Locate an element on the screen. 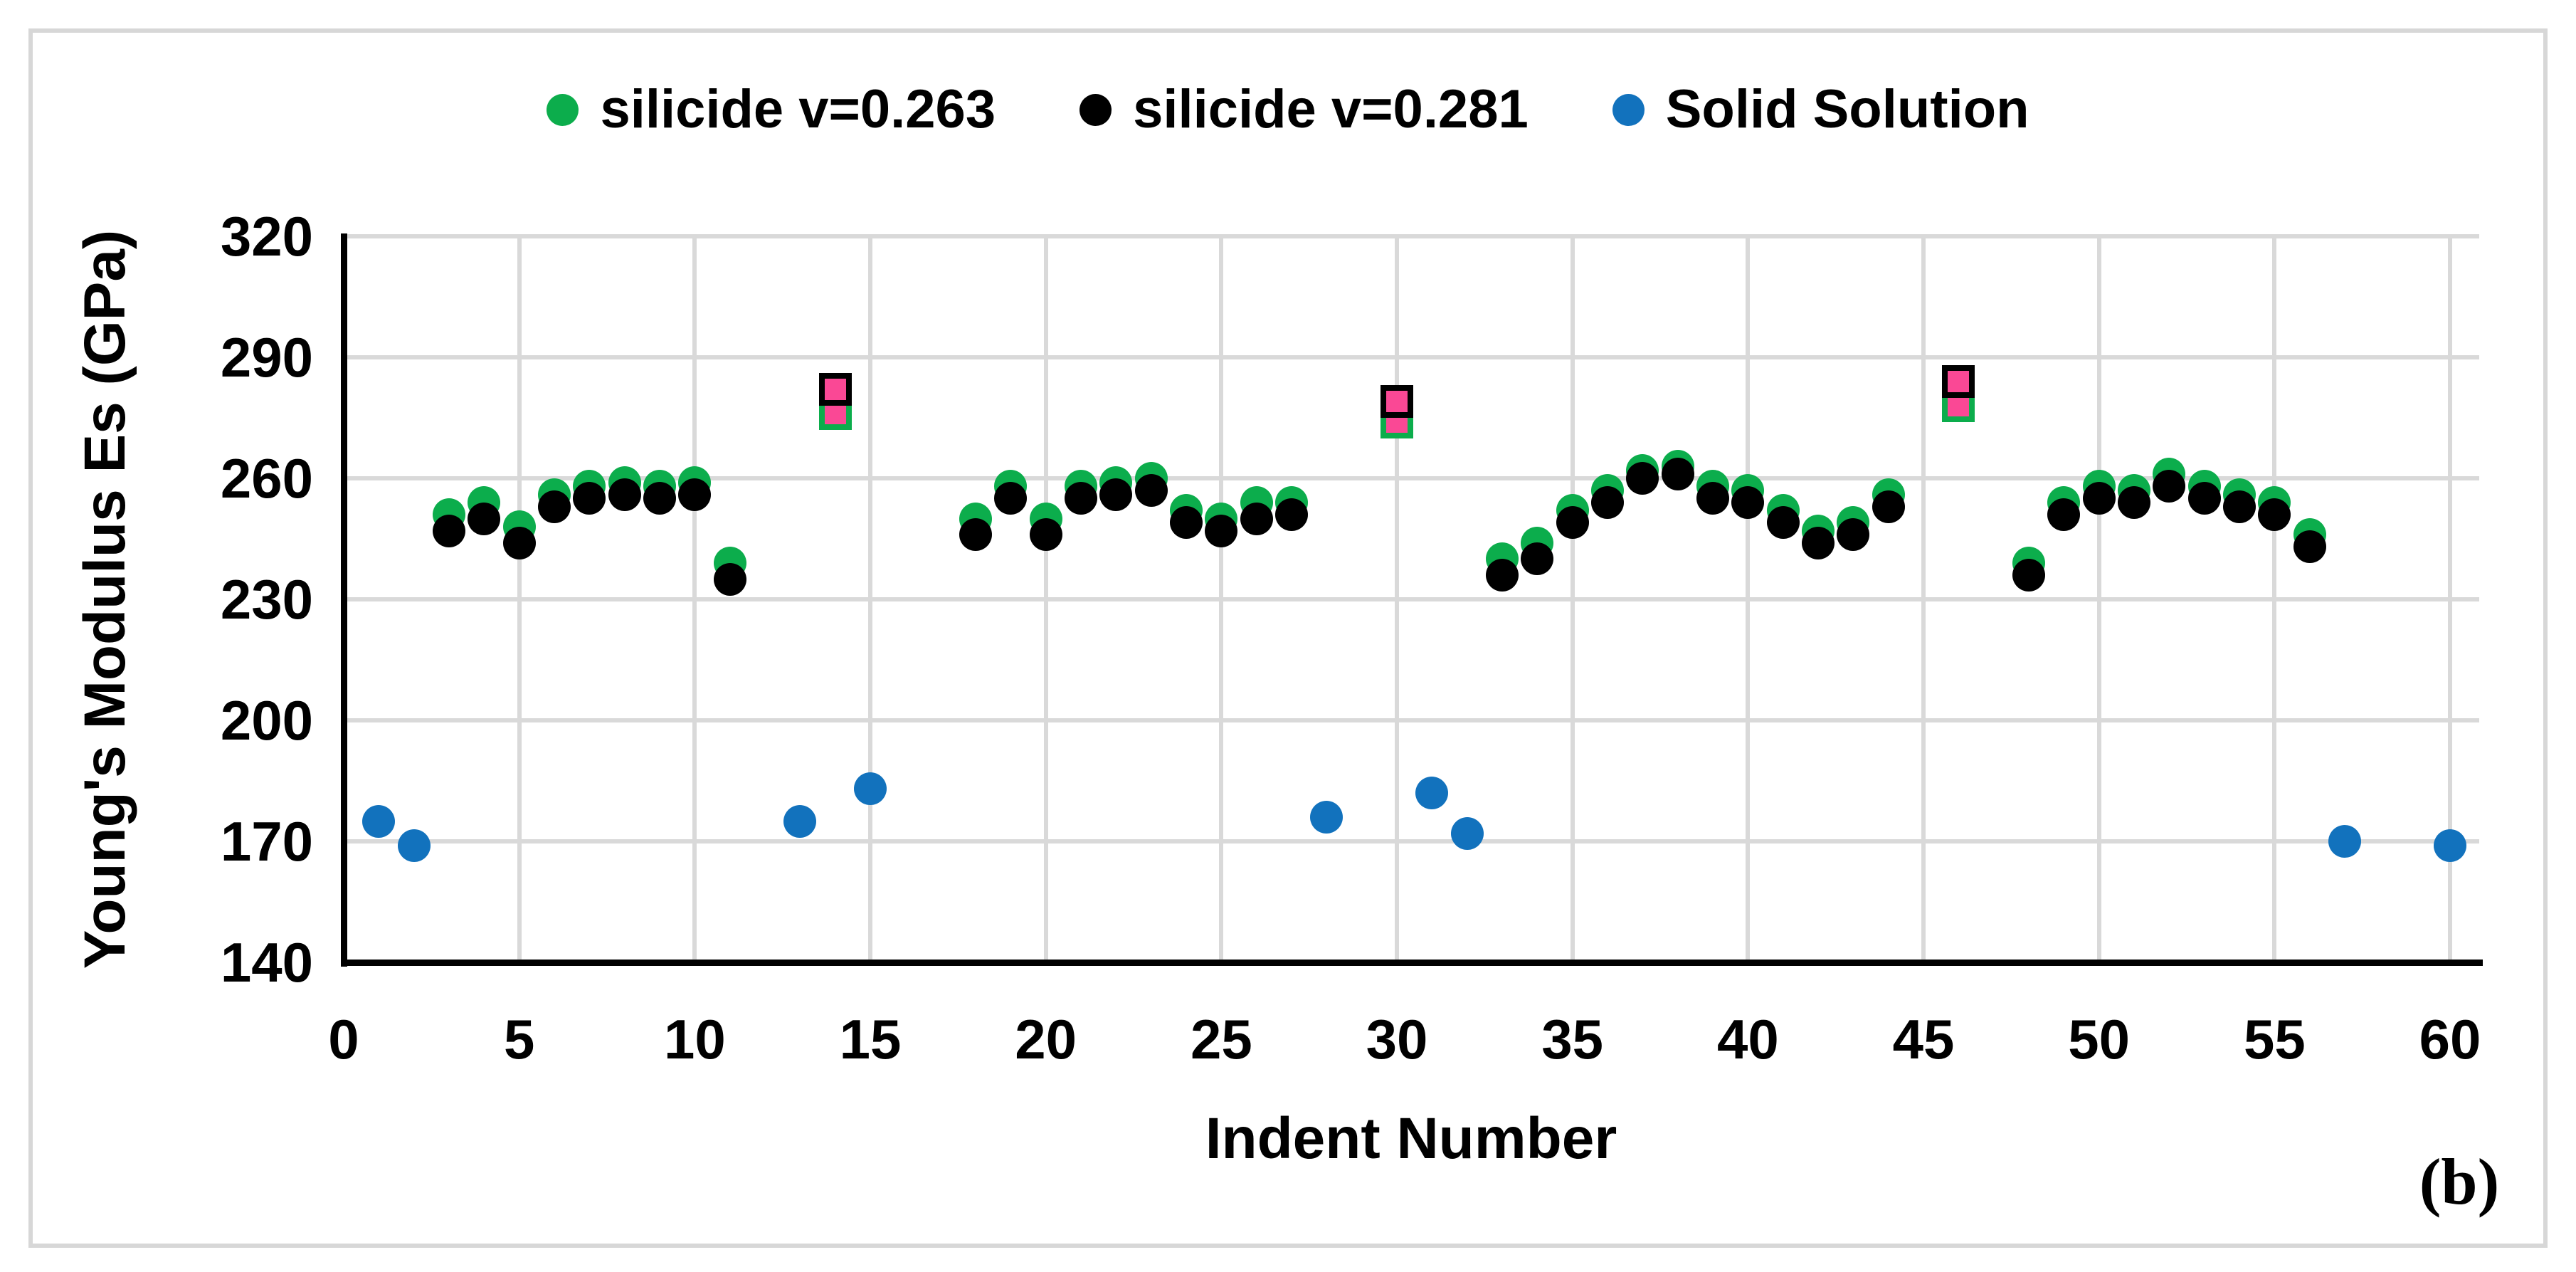  legend-label: silicide v=0.263 is located at coordinates (798, 109).